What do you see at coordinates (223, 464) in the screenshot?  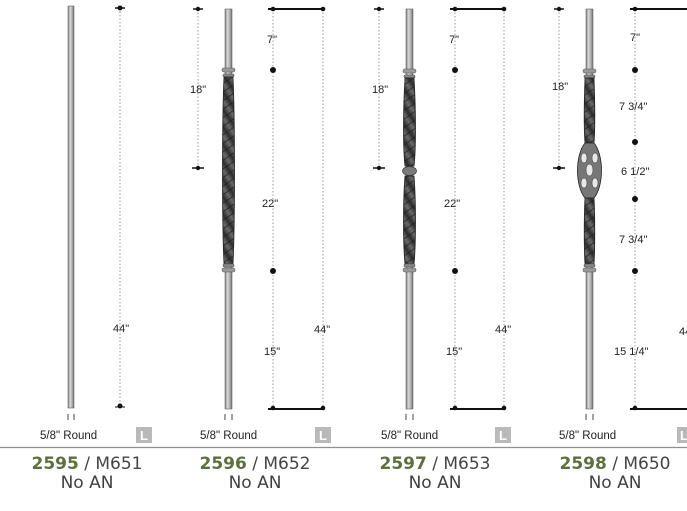 I see `product-code: 2596` at bounding box center [223, 464].